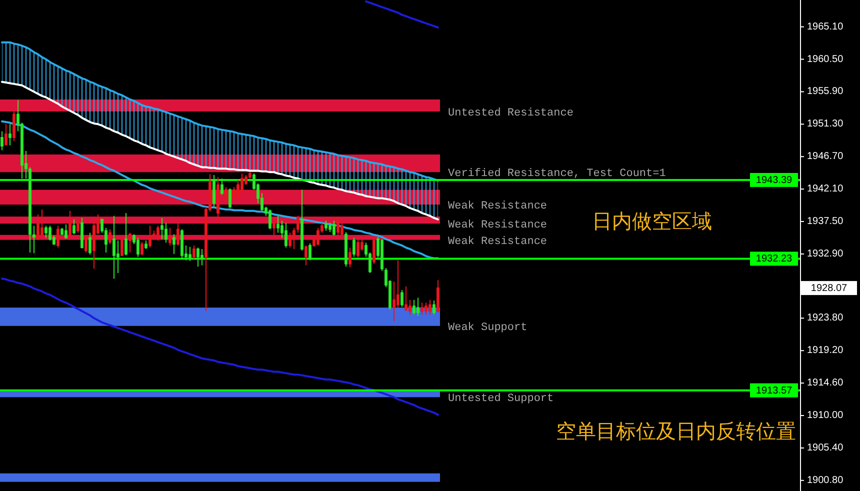 The image size is (860, 491). I want to click on y-tick-label: 1946.70, so click(825, 156).